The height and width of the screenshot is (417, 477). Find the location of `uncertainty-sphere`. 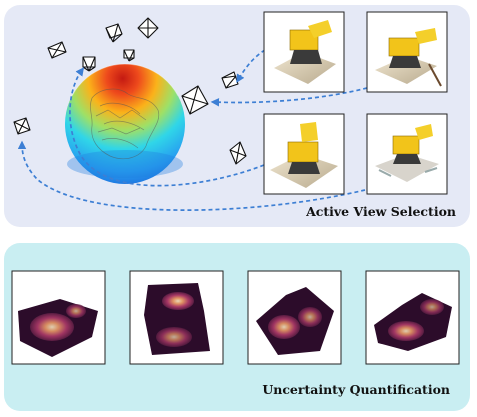

uncertainty-sphere is located at coordinates (125, 123).